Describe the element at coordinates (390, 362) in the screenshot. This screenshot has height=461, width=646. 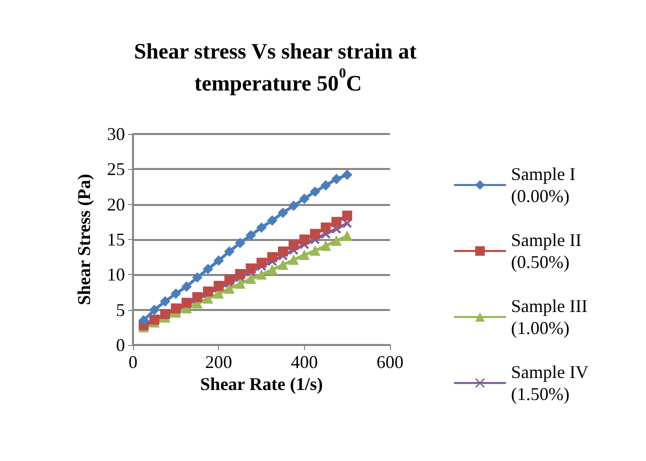
I see `x-tick-label: 600` at that location.